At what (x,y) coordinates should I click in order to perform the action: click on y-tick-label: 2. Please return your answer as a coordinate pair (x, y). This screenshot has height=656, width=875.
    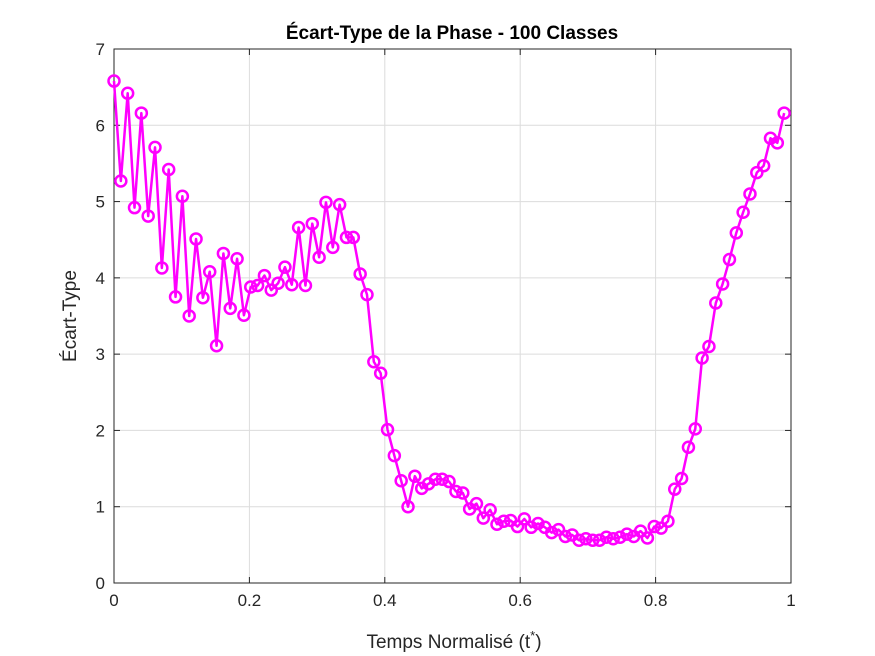
    Looking at the image, I should click on (100, 430).